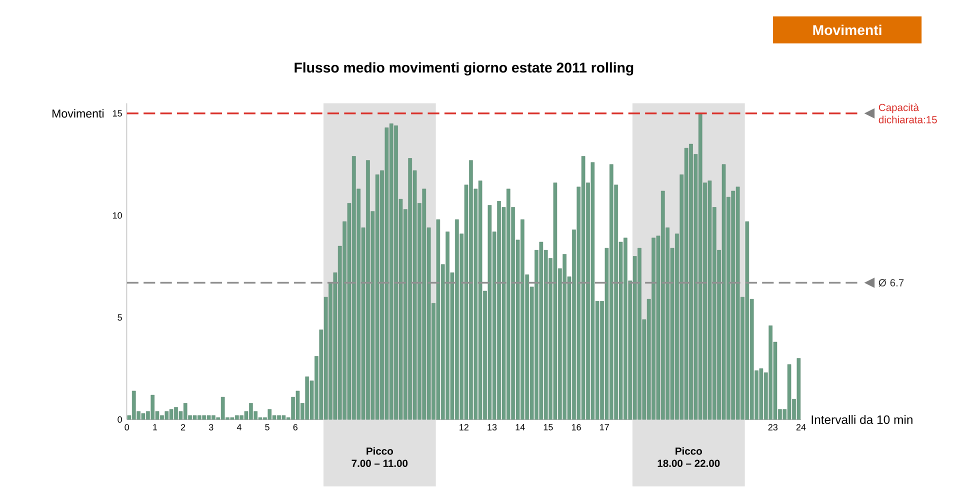  What do you see at coordinates (576, 427) in the screenshot?
I see `x-tick-label: 16` at bounding box center [576, 427].